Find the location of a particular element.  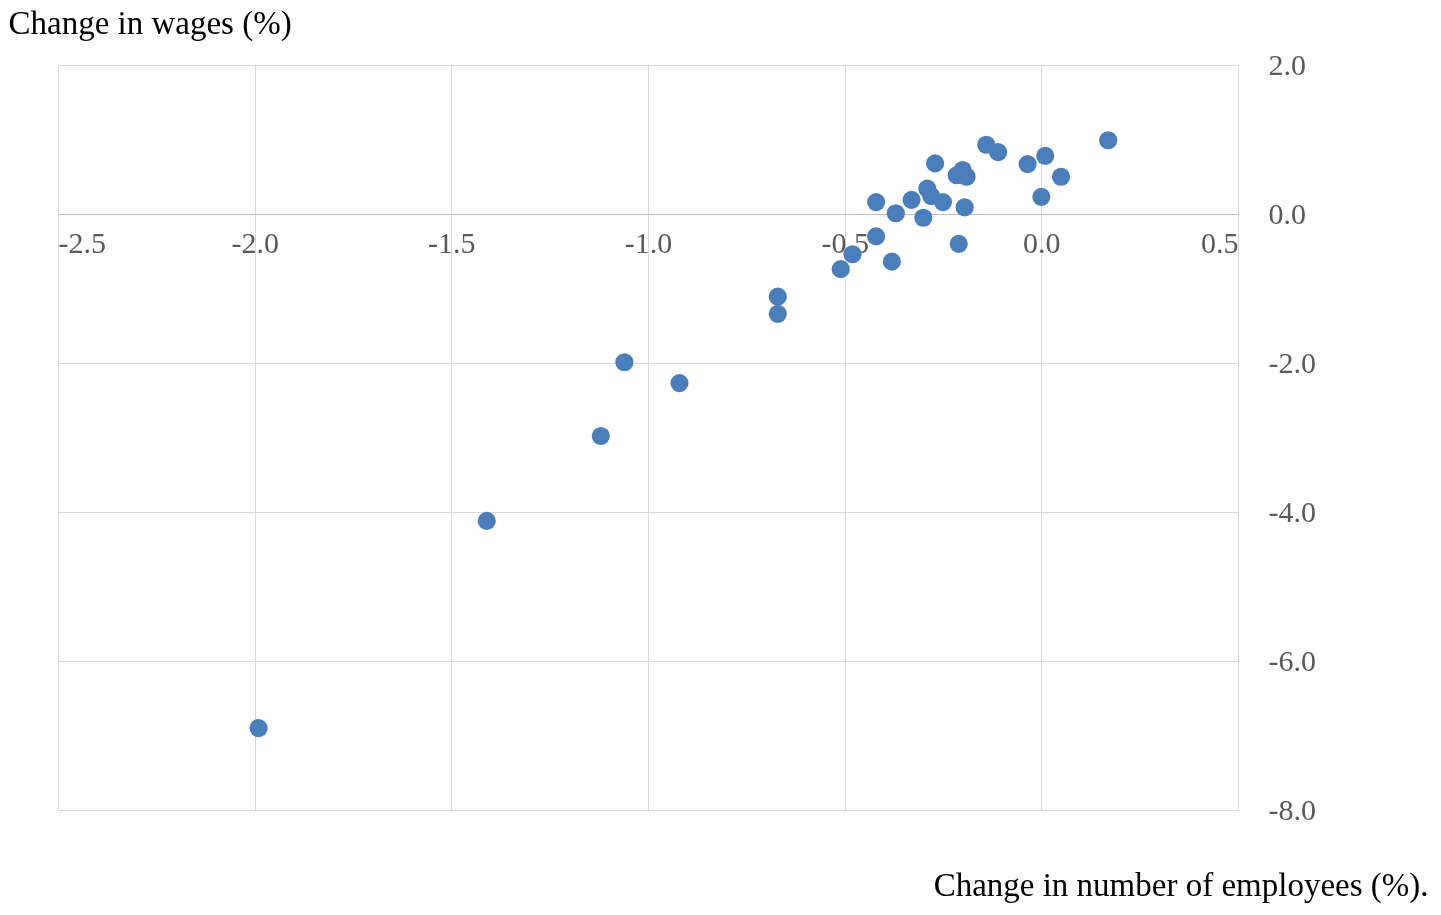

x-tick-label: -2.0 is located at coordinates (255, 242).